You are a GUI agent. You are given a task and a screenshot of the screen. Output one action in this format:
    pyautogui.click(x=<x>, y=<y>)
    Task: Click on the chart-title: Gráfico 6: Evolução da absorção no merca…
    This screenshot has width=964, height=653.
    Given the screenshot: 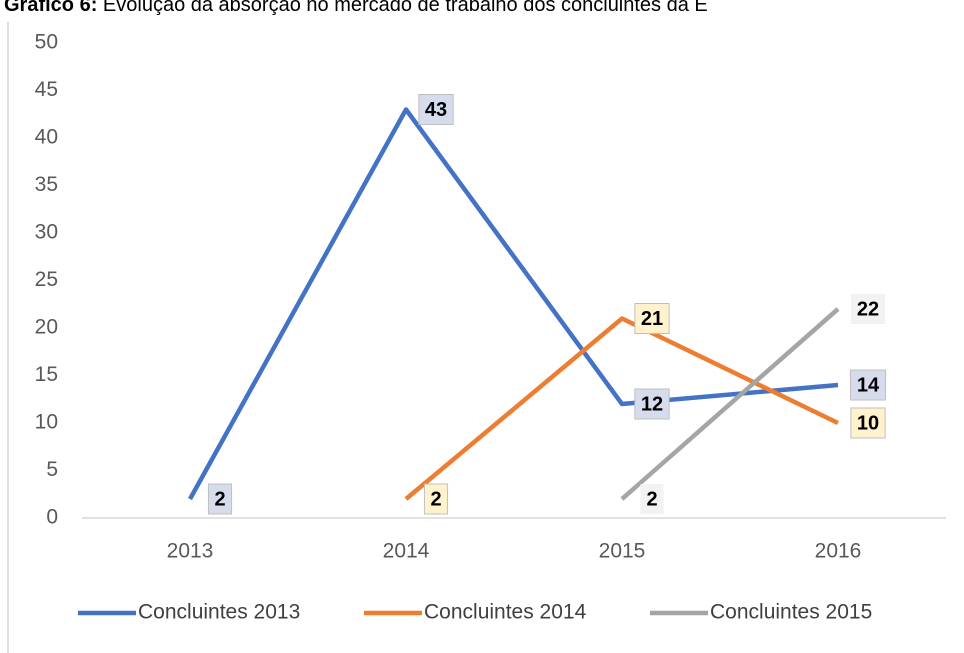 What is the action you would take?
    pyautogui.click(x=356, y=8)
    